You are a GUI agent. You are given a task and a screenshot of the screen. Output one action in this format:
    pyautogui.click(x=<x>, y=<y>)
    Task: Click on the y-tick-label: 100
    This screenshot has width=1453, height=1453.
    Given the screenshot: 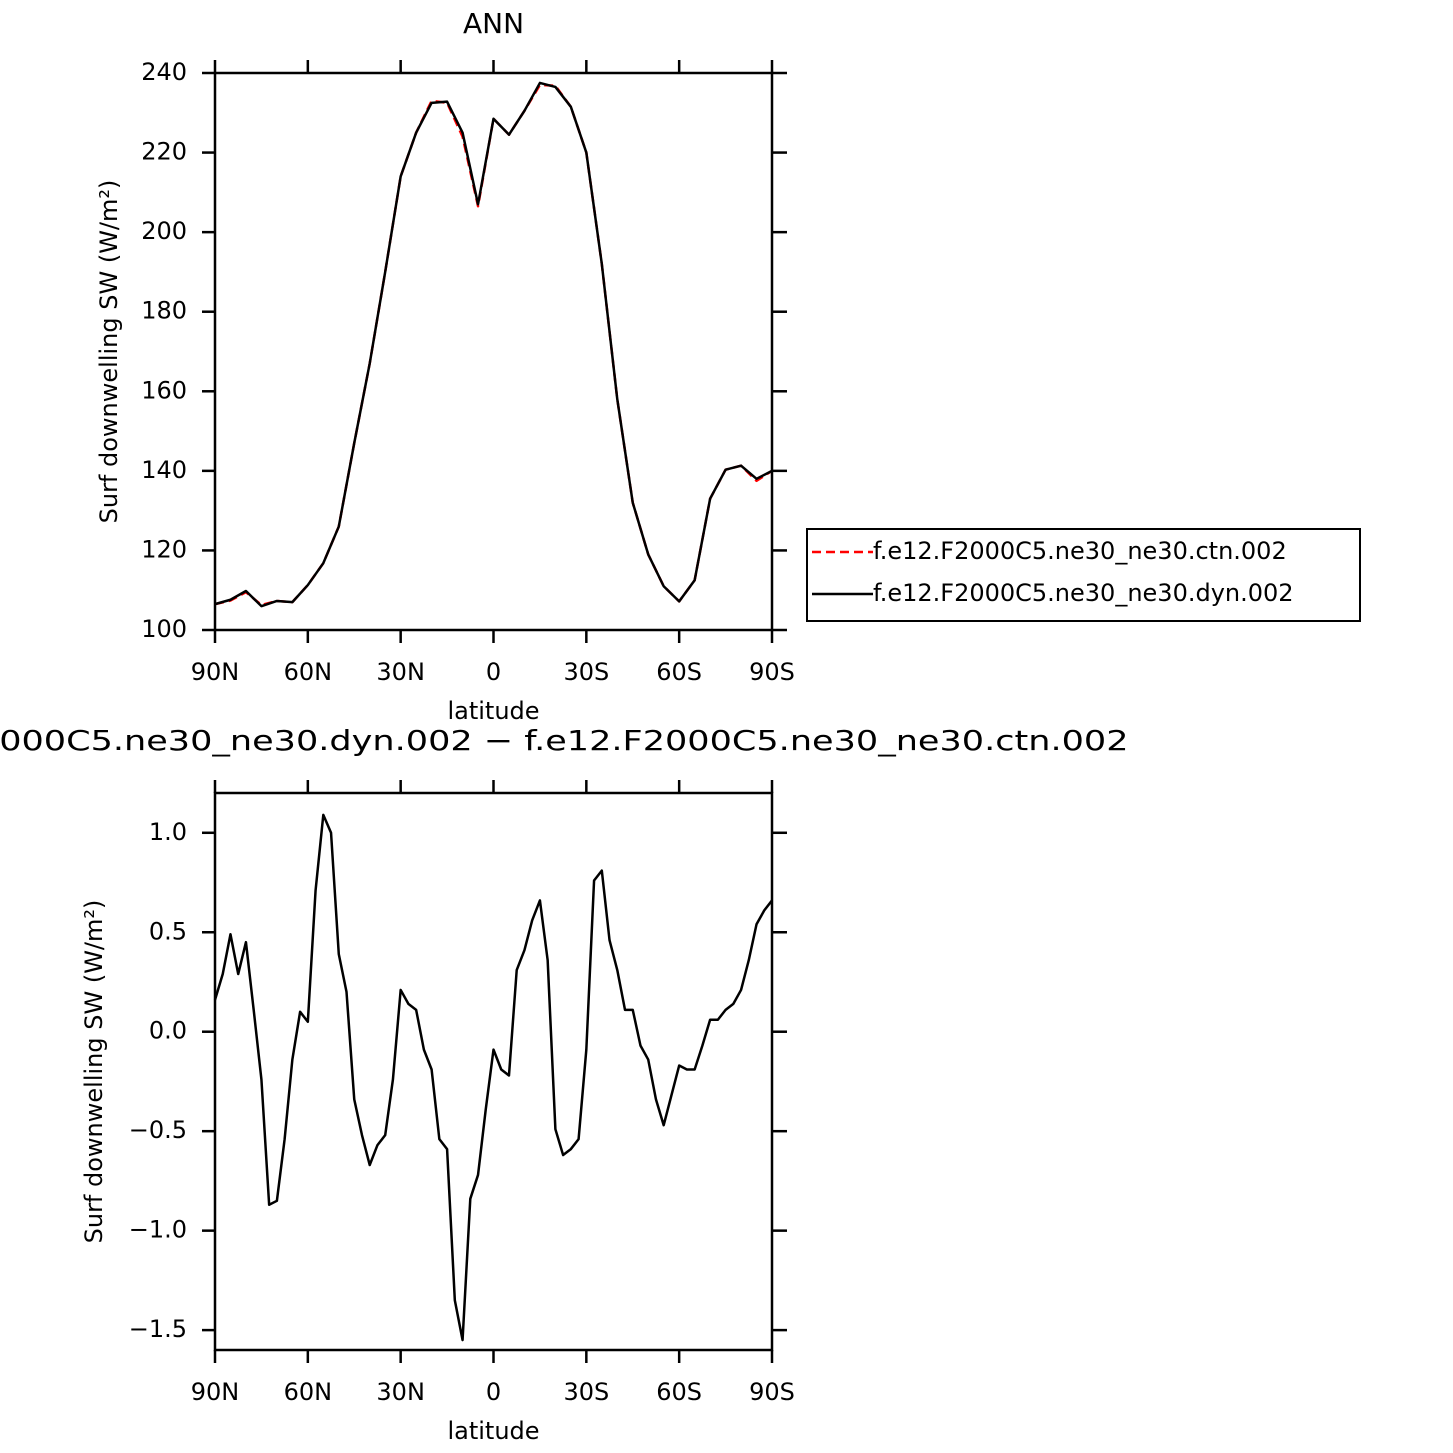 What is the action you would take?
    pyautogui.click(x=164, y=629)
    